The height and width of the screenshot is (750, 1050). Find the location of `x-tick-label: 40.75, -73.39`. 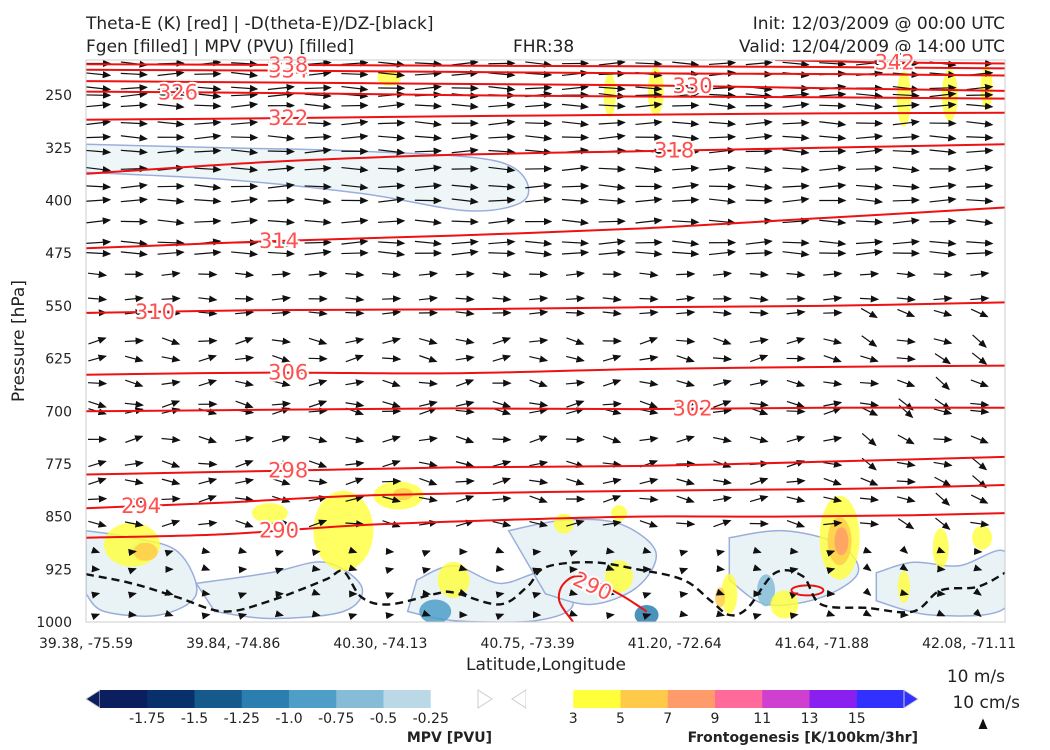

x-tick-label: 40.75, -73.39 is located at coordinates (528, 644).